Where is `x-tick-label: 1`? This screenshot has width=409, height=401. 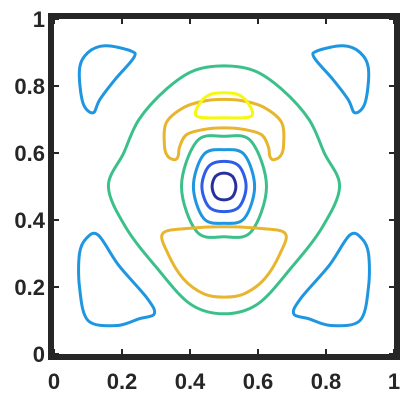
x-tick-label: 1 is located at coordinates (394, 381).